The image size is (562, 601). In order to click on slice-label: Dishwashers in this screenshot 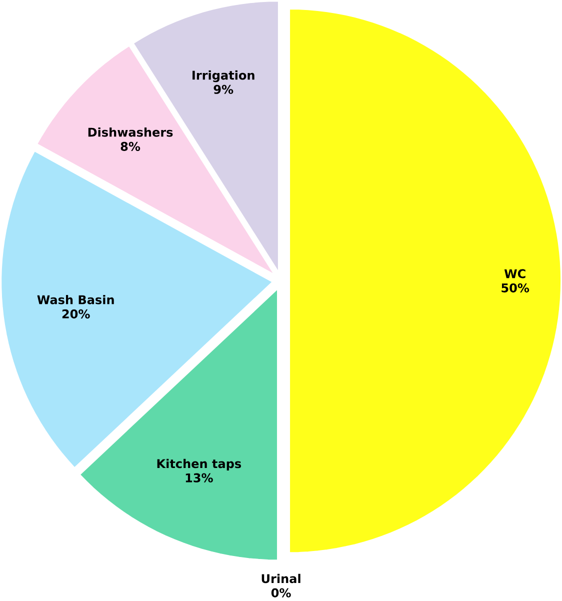, I will do `click(130, 132)`.